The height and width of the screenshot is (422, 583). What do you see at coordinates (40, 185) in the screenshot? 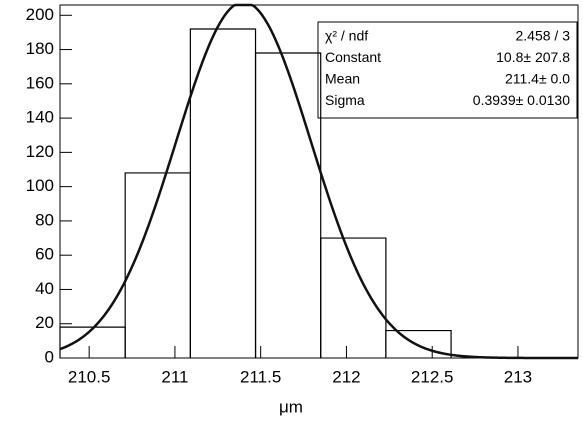
I see `y-tick-label: 100` at bounding box center [40, 185].